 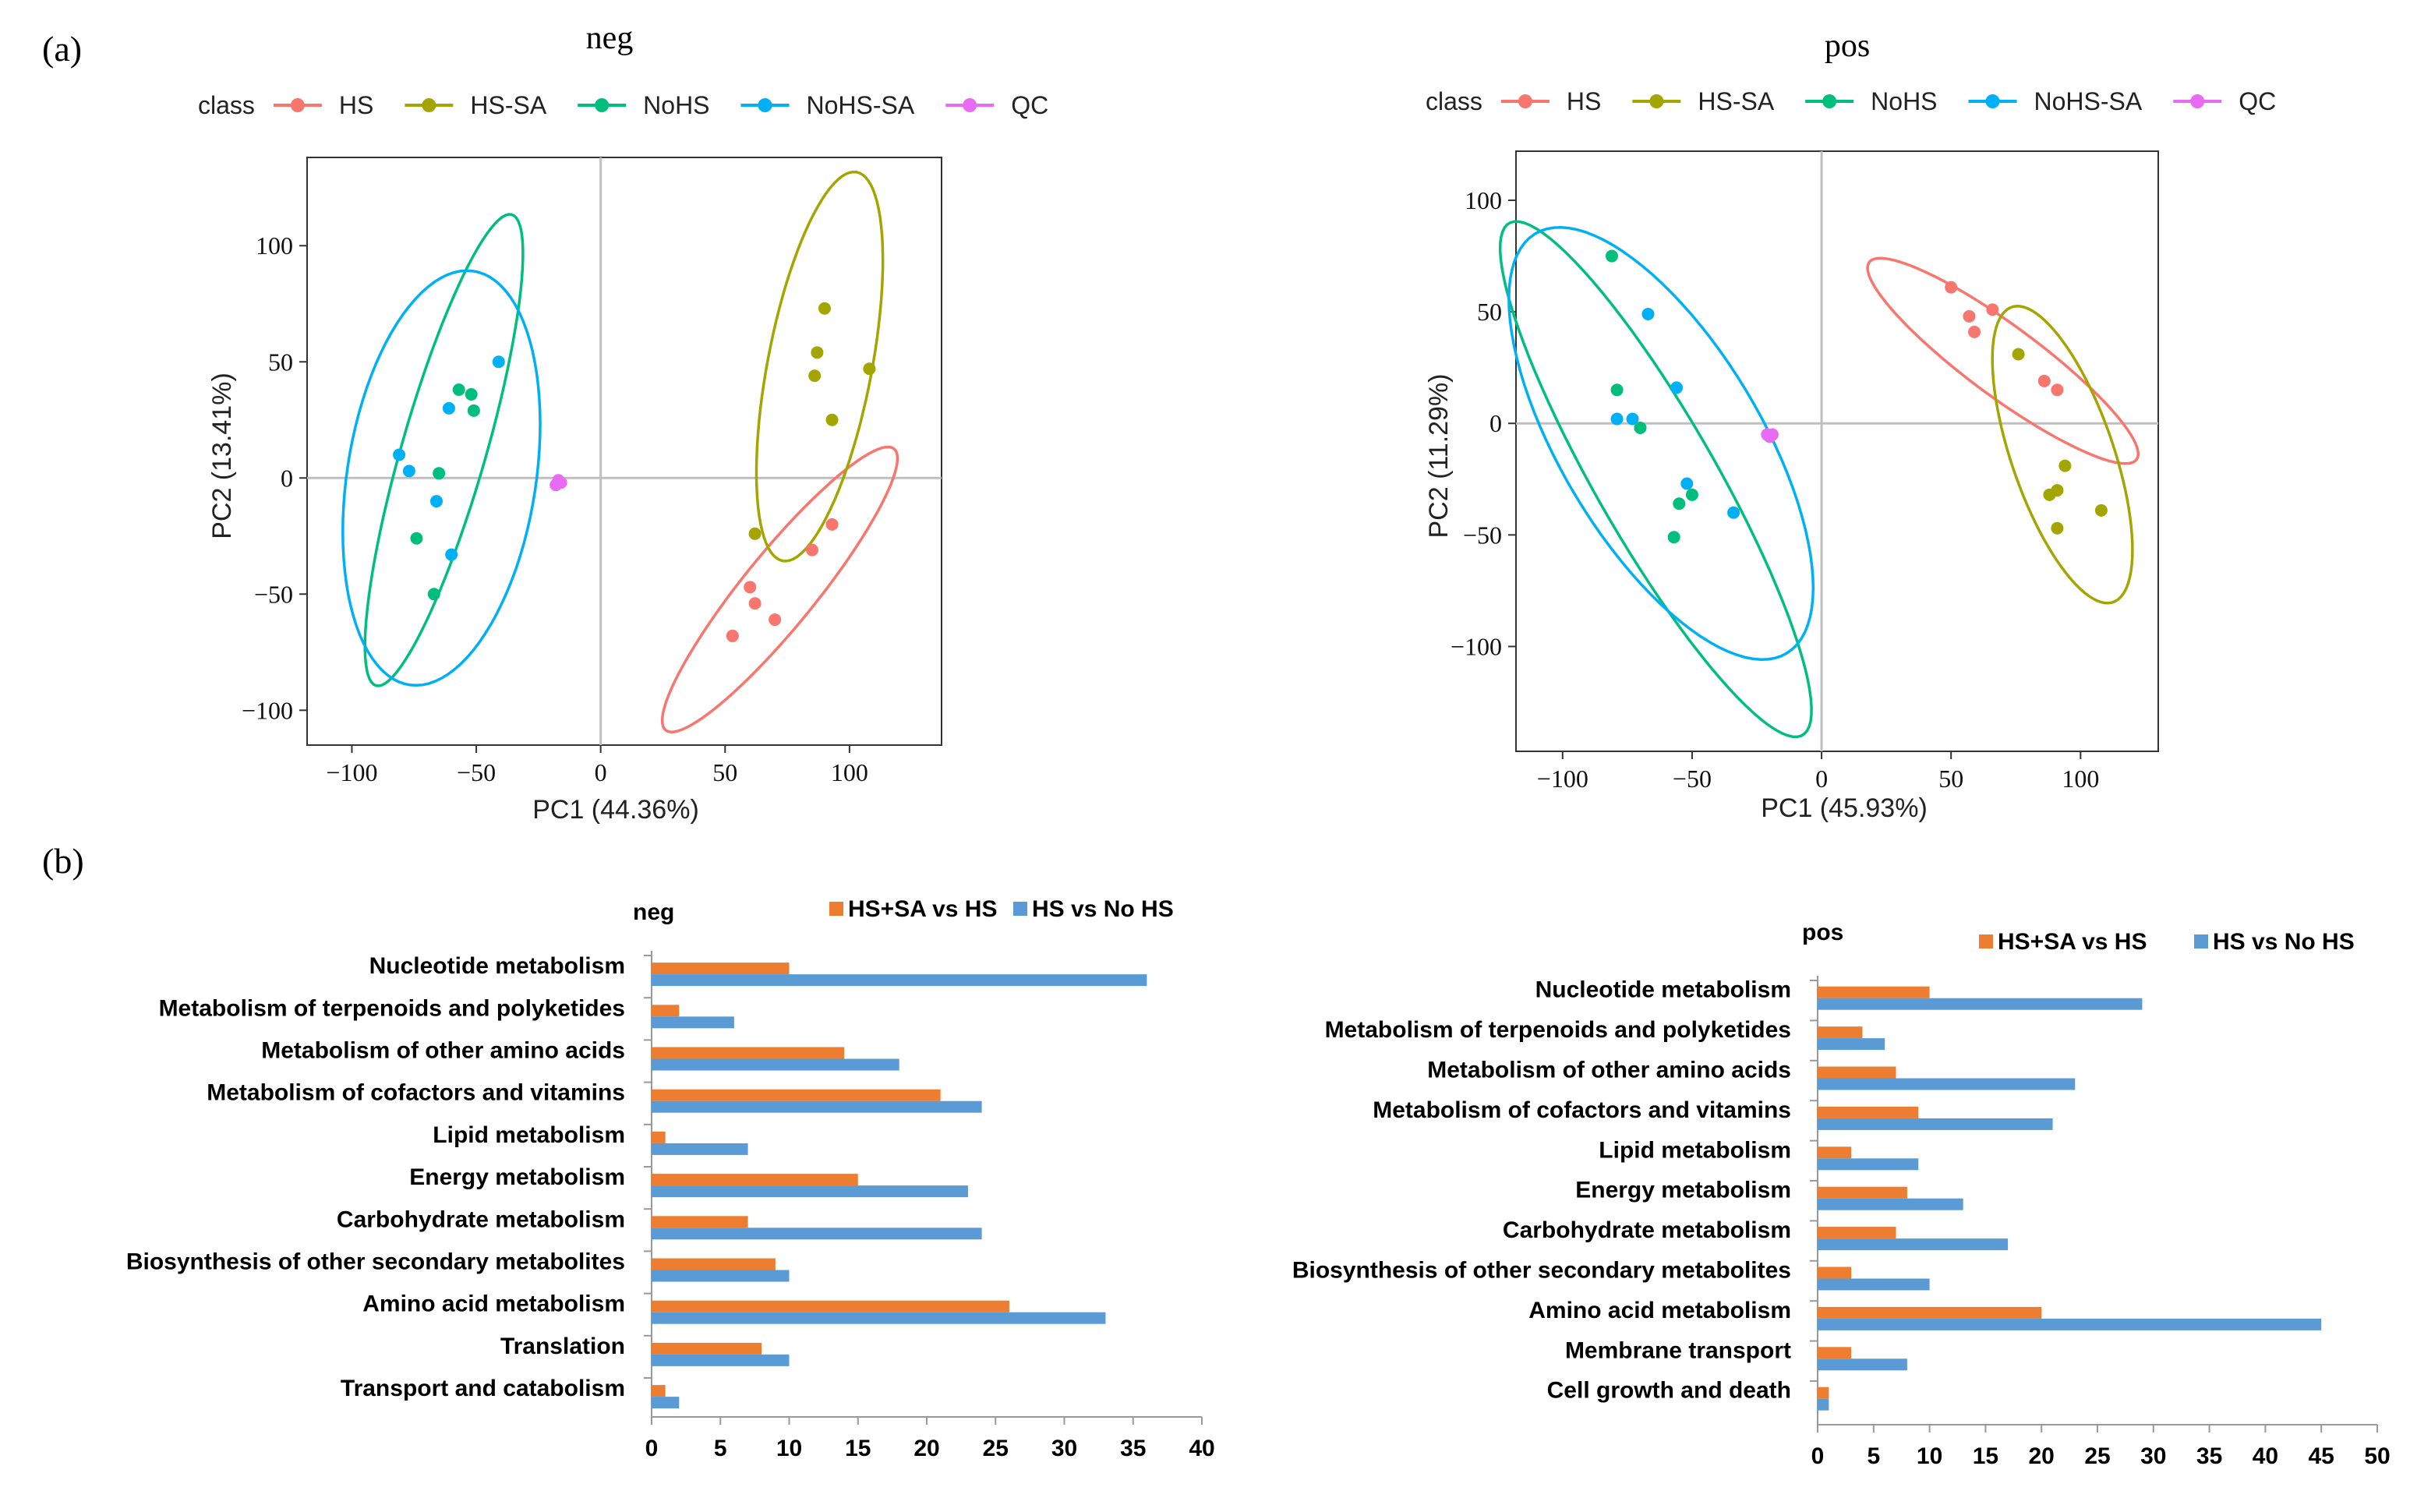 What do you see at coordinates (779, 589) in the screenshot?
I see `ellipse-hs` at bounding box center [779, 589].